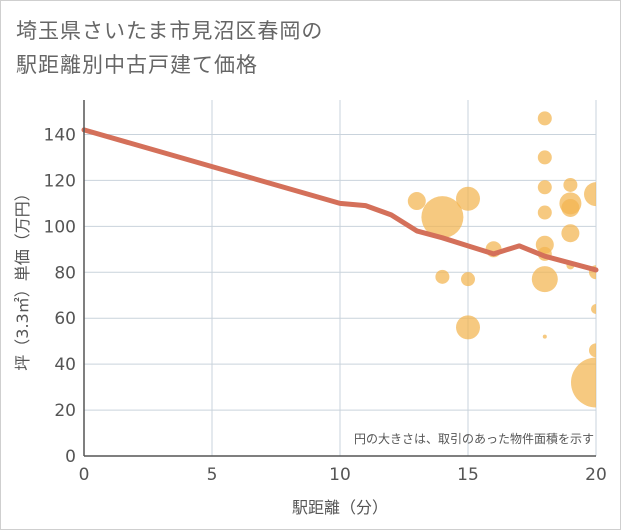 This screenshot has height=530, width=621. What do you see at coordinates (212, 475) in the screenshot?
I see `x-tick-label: 5` at bounding box center [212, 475].